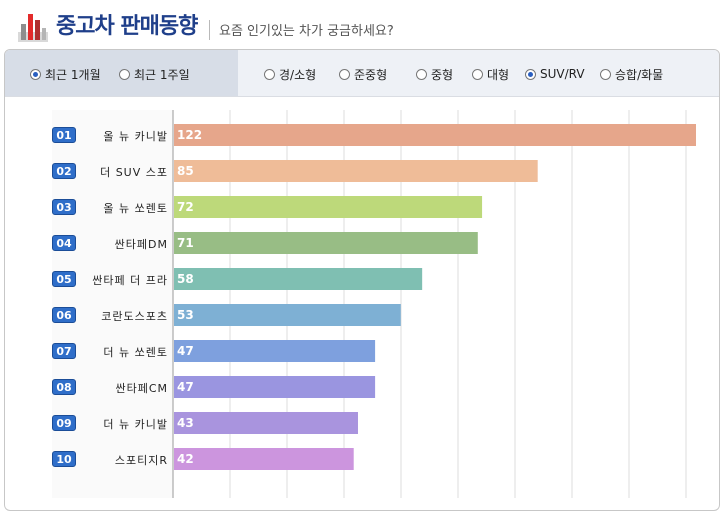  I want to click on period-radio-1week: 최근 1주일, so click(154, 74).